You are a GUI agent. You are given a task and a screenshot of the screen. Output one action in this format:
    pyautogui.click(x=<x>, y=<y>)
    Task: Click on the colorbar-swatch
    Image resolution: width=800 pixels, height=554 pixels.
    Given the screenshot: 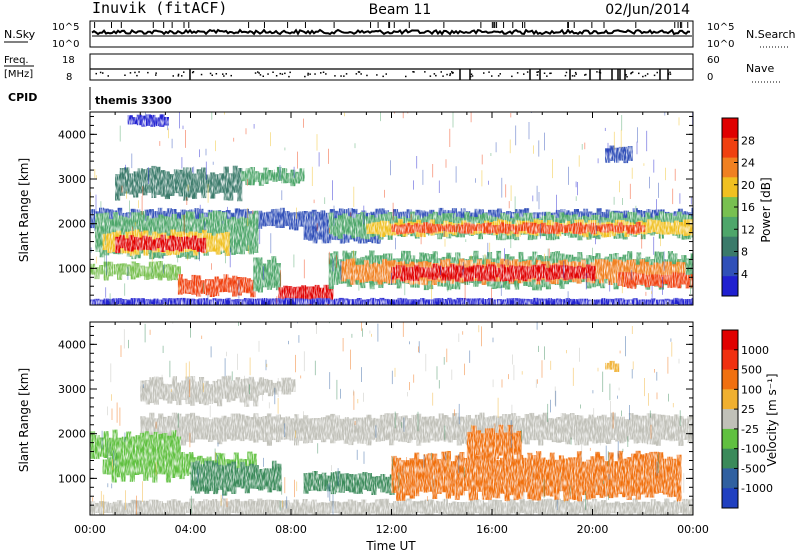 What is the action you would take?
    pyautogui.click(x=730, y=187)
    